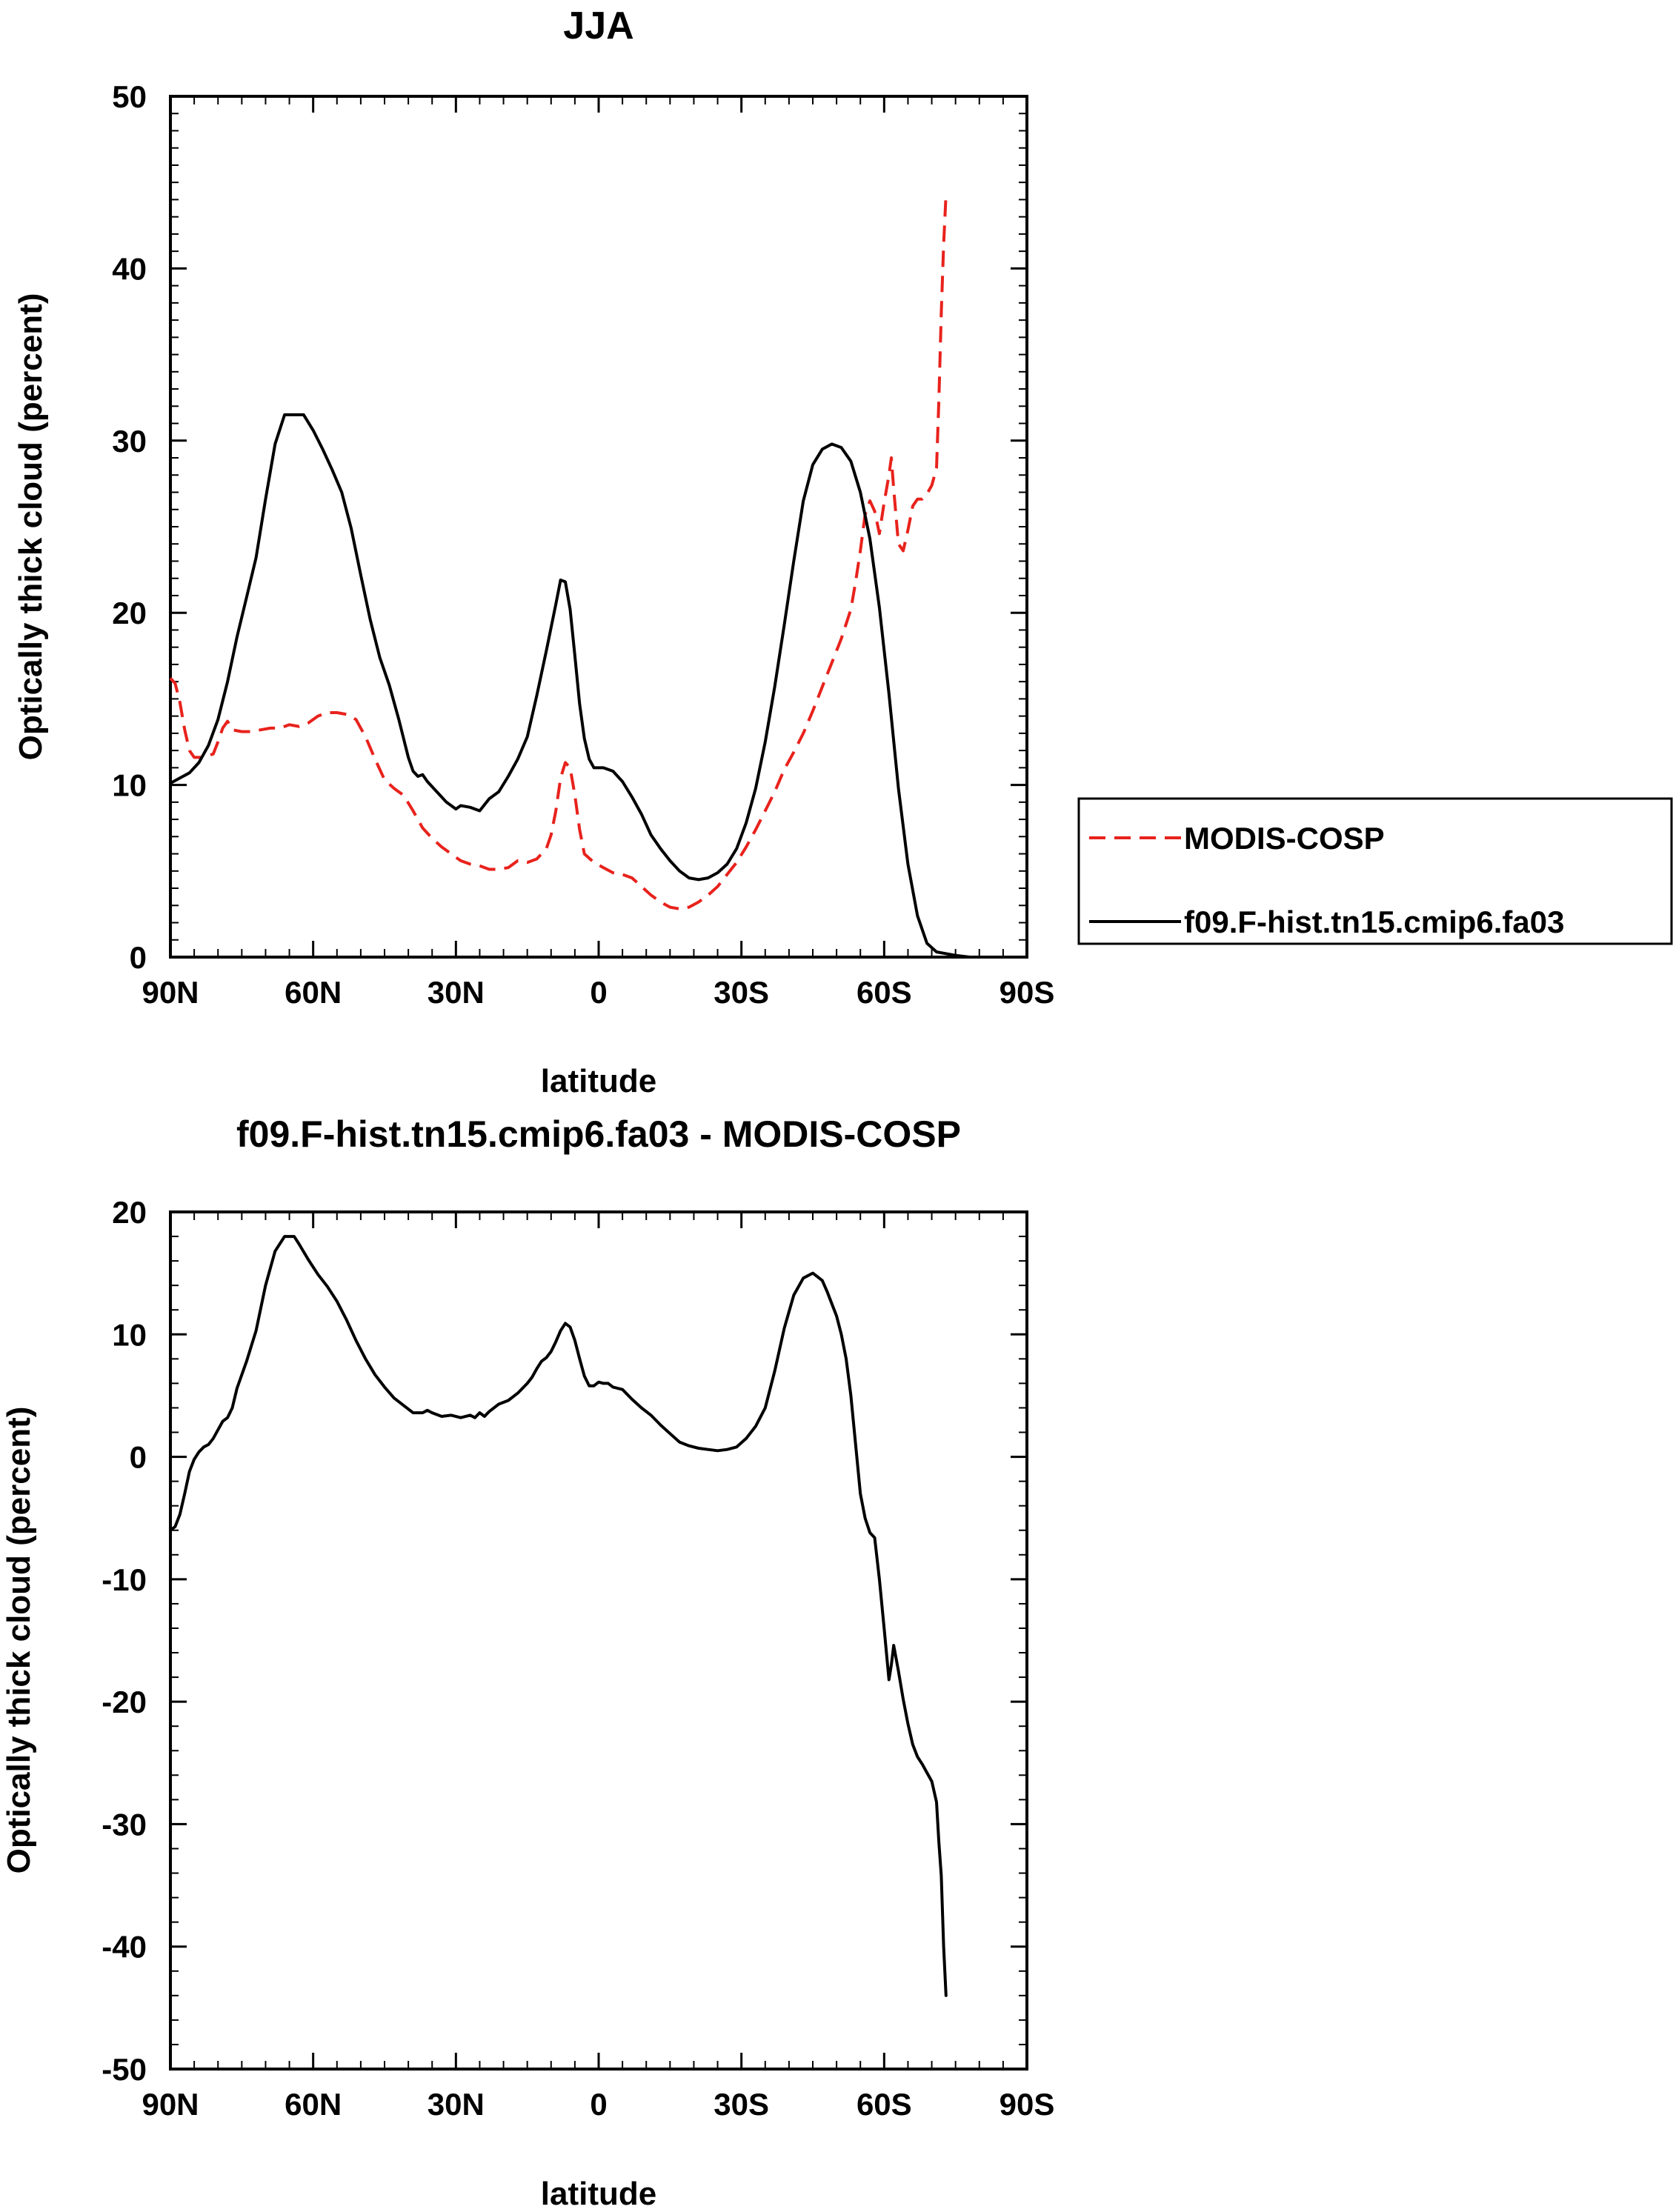 The image size is (1673, 2212). I want to click on legend: MODIS-COSP f09.F-hist.tn15.cmip6.fa03, so click(1375, 871).